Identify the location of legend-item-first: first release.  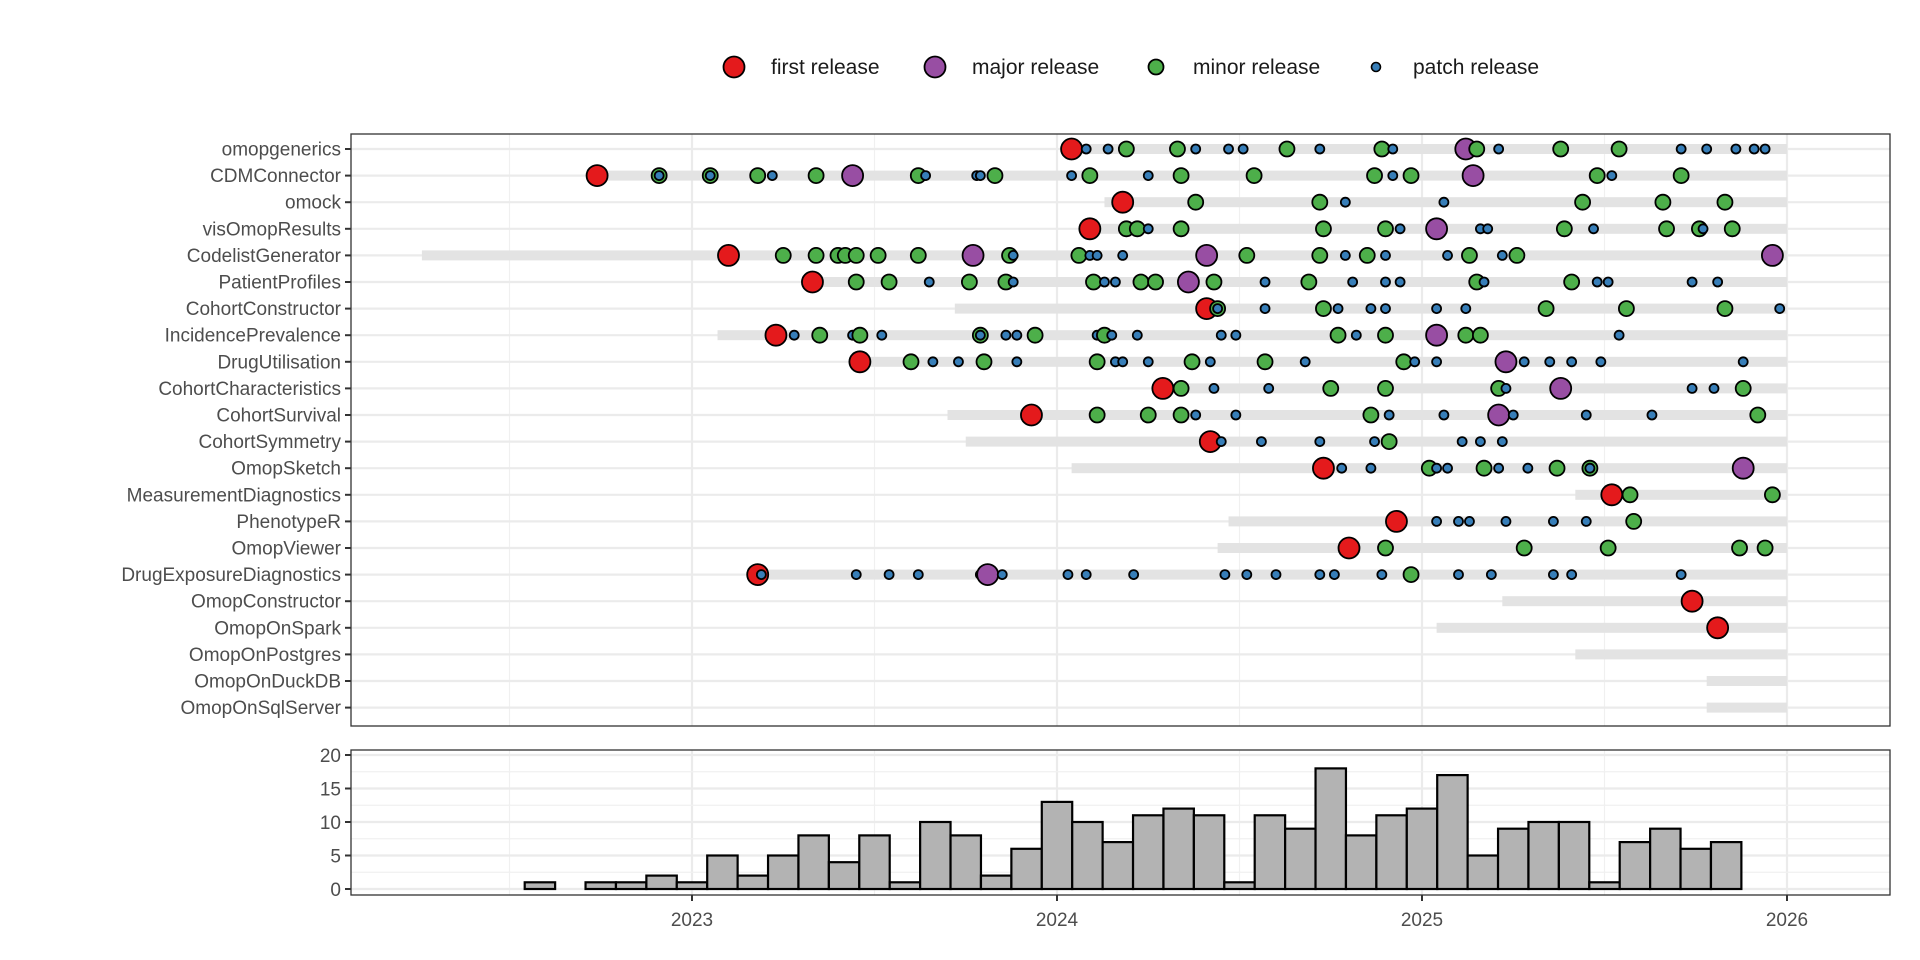
(801, 67).